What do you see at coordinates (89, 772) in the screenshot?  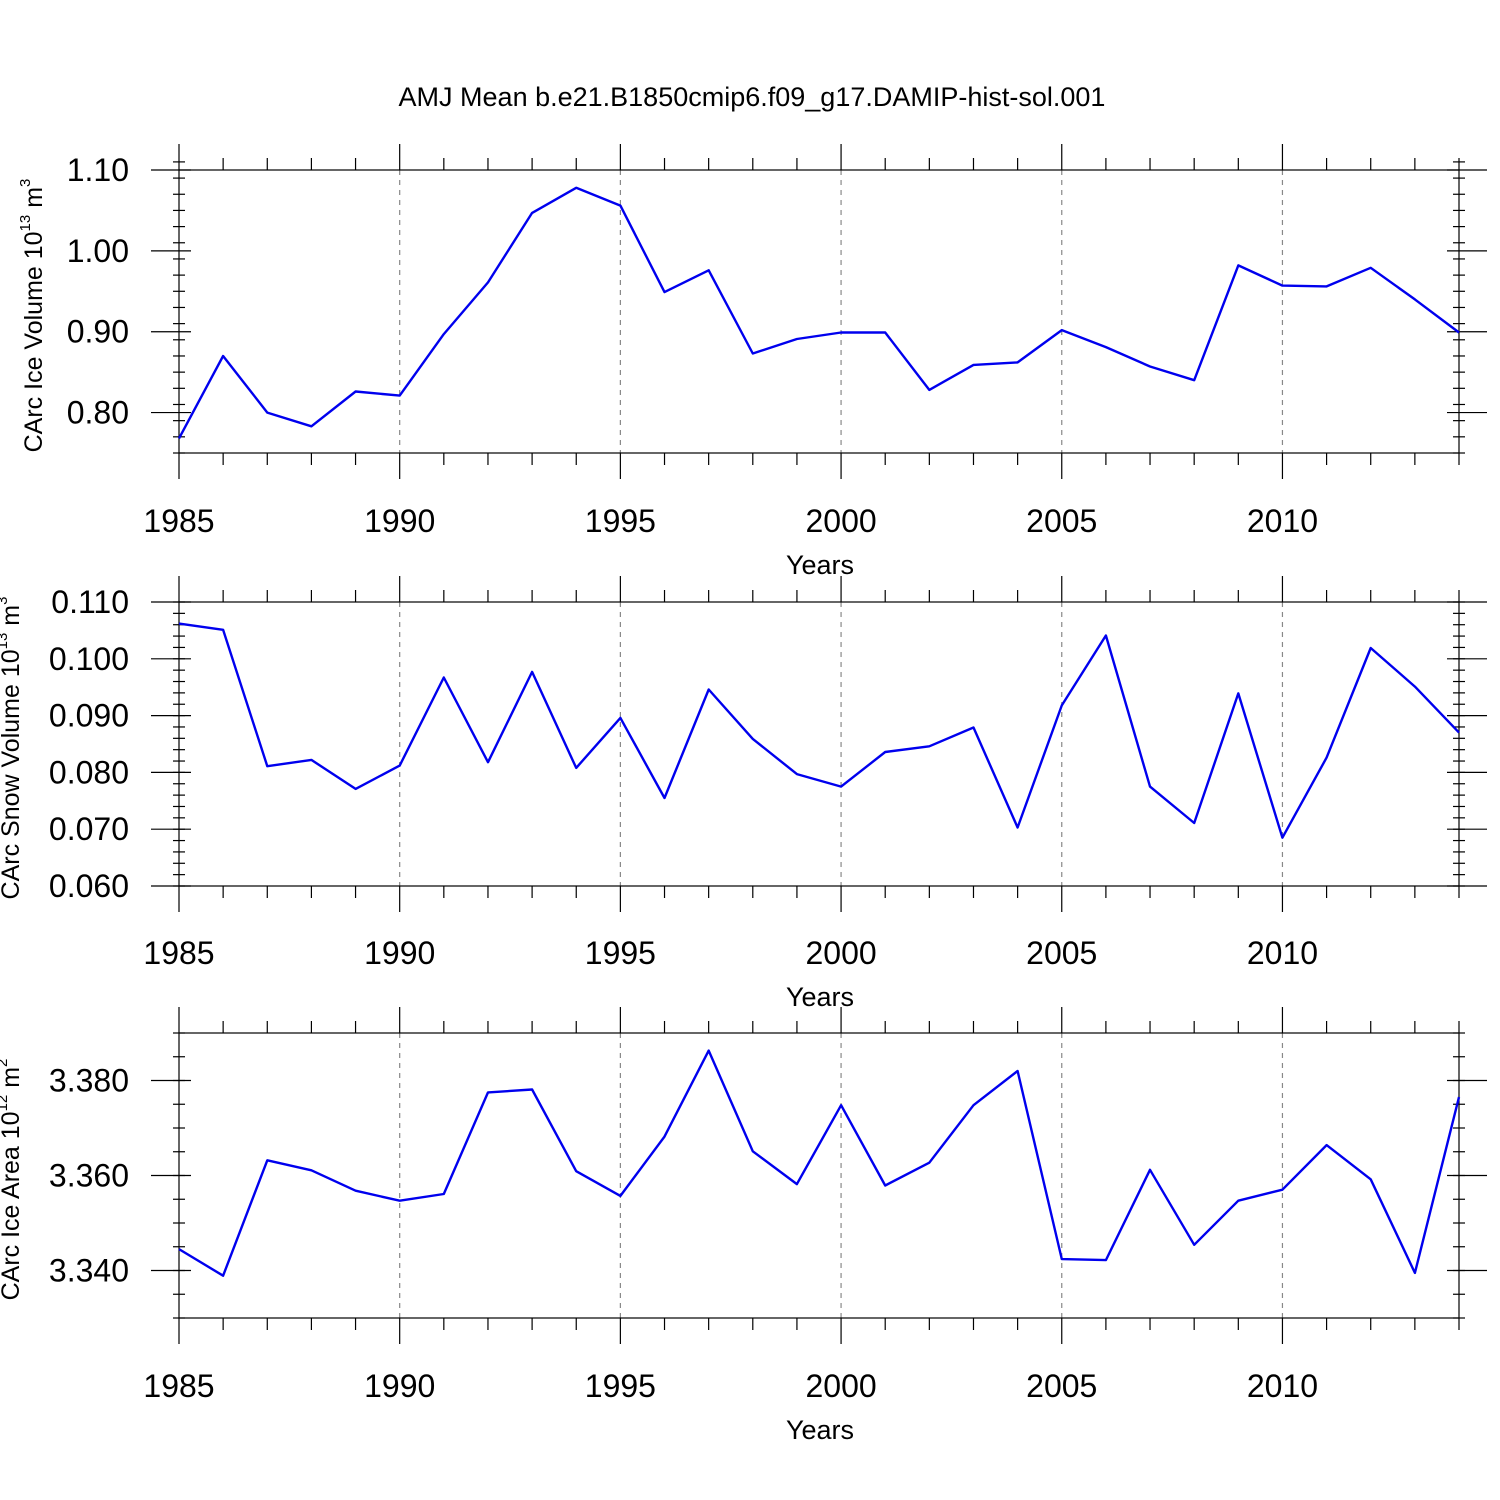 I see `y-tick-label: 0.080` at bounding box center [89, 772].